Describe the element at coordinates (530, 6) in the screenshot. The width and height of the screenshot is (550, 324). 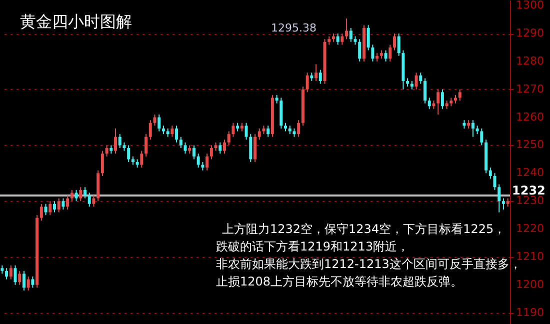
I see `y-tick-label: 1300` at that location.